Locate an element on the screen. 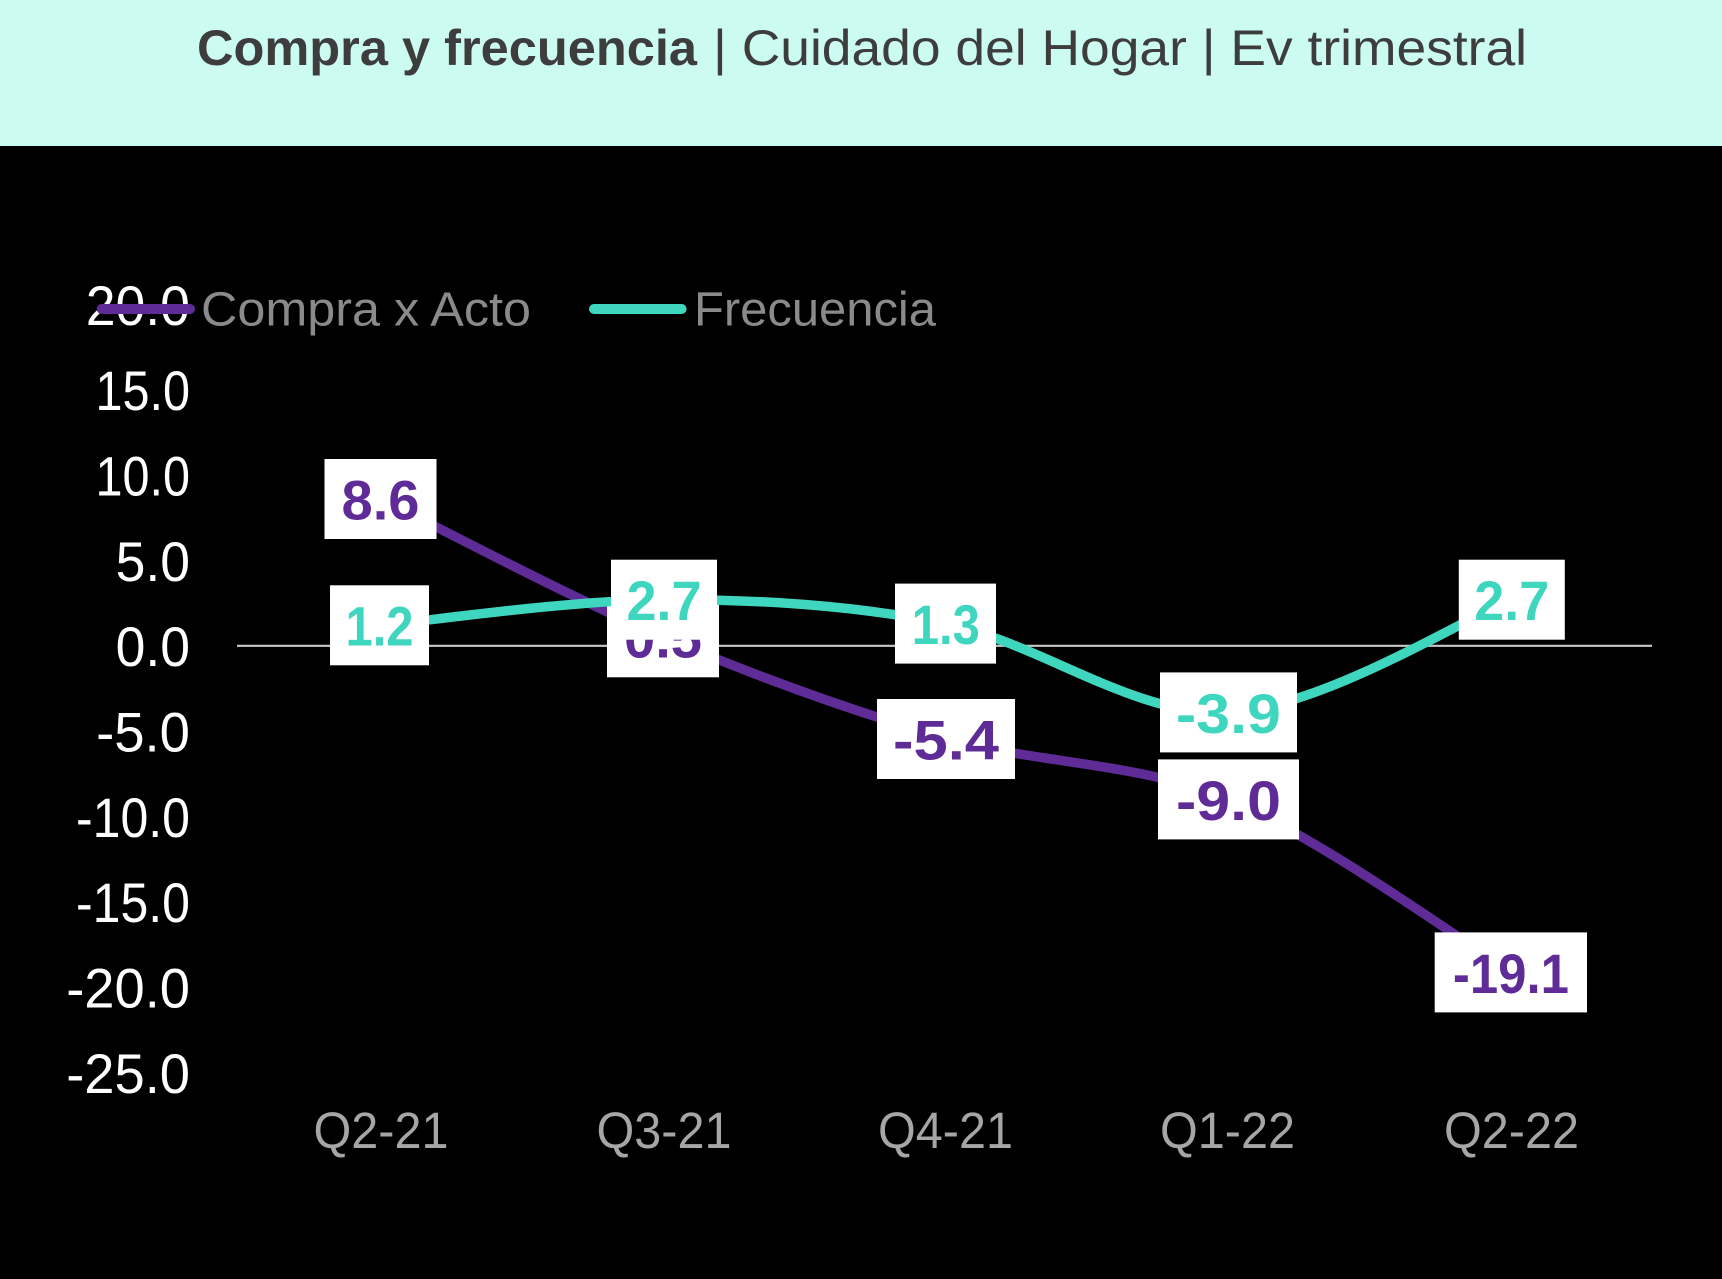 Image resolution: width=1722 pixels, height=1279 pixels. svg-text: -5.4 is located at coordinates (946, 739).